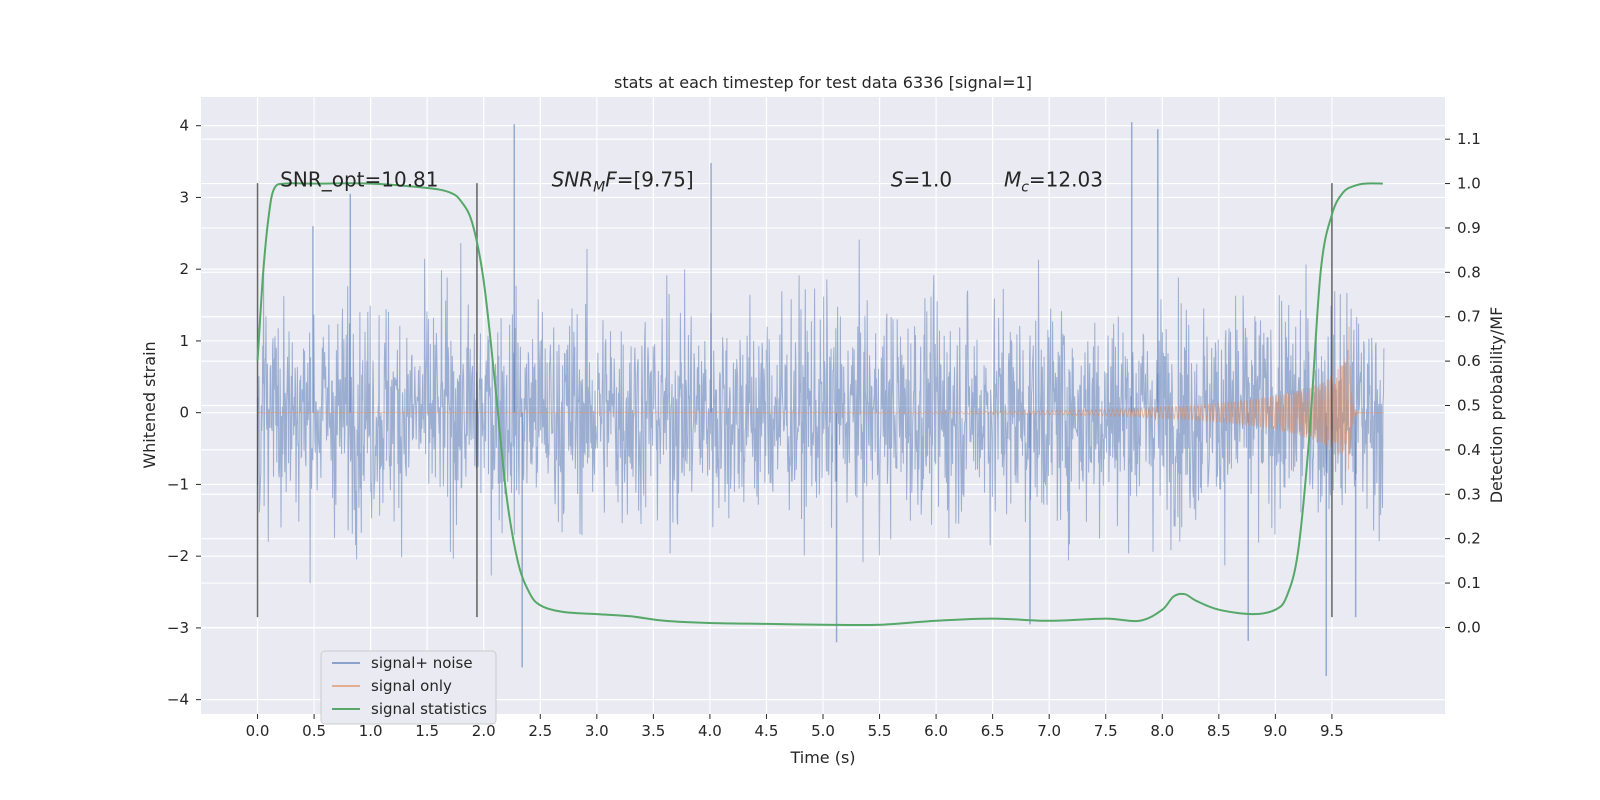 This screenshot has height=800, width=1600. What do you see at coordinates (1469, 494) in the screenshot?
I see `y-right-tick-label: 0.3` at bounding box center [1469, 494].